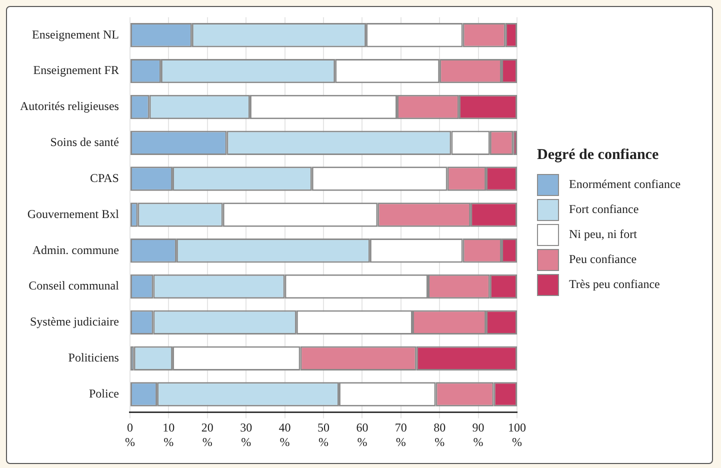 Image resolution: width=721 pixels, height=468 pixels. Describe the element at coordinates (70, 106) in the screenshot. I see `y-tick-label: Autorités religieuses` at that location.